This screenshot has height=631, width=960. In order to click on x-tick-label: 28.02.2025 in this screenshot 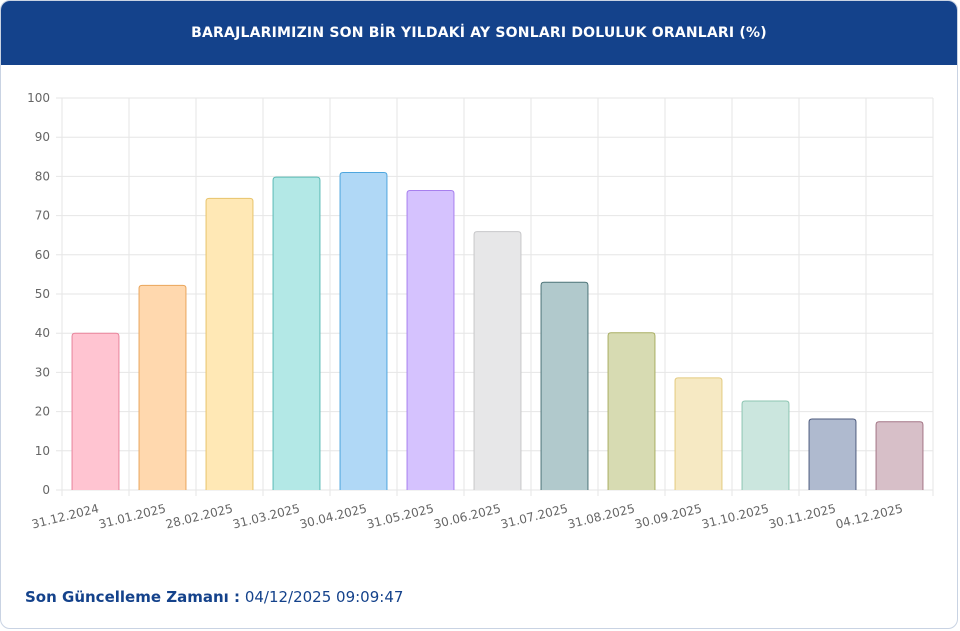, I will do `click(199, 516)`.